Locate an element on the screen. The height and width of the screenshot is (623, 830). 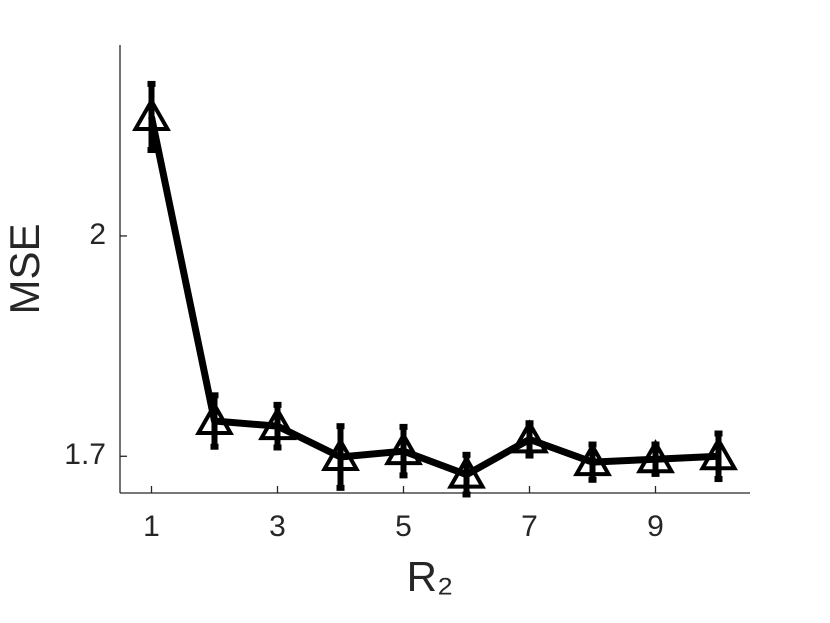
x-tick-label: 3 is located at coordinates (277, 526).